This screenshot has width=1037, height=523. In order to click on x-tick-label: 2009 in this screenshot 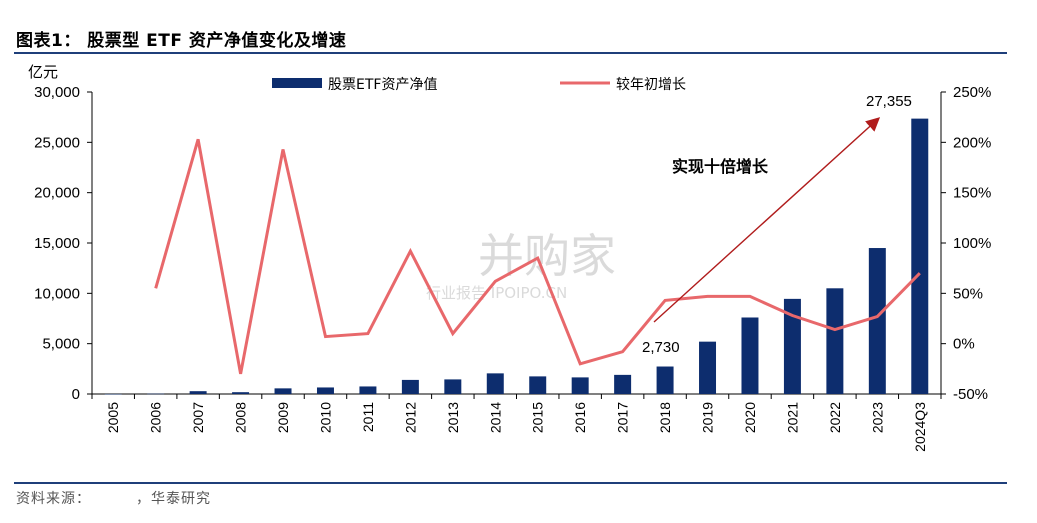, I will do `click(283, 417)`.